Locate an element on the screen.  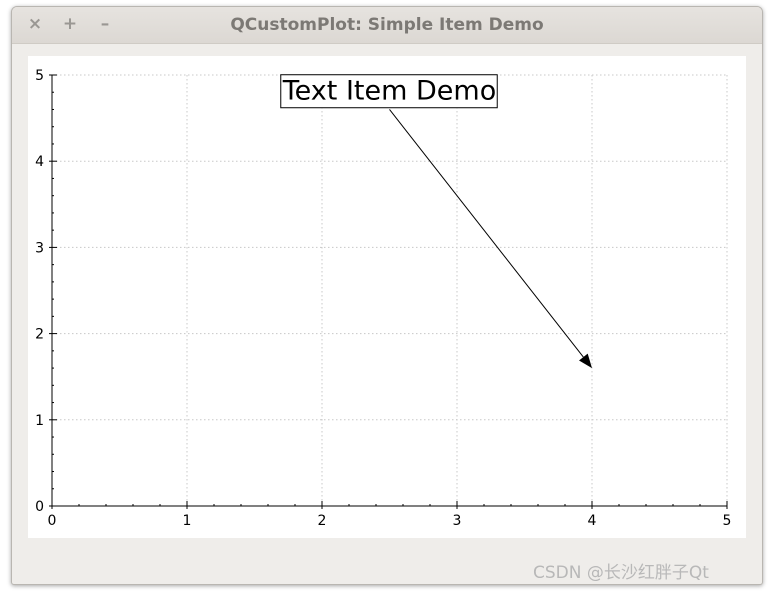
text-item-label: Text Item Demo is located at coordinates (389, 91).